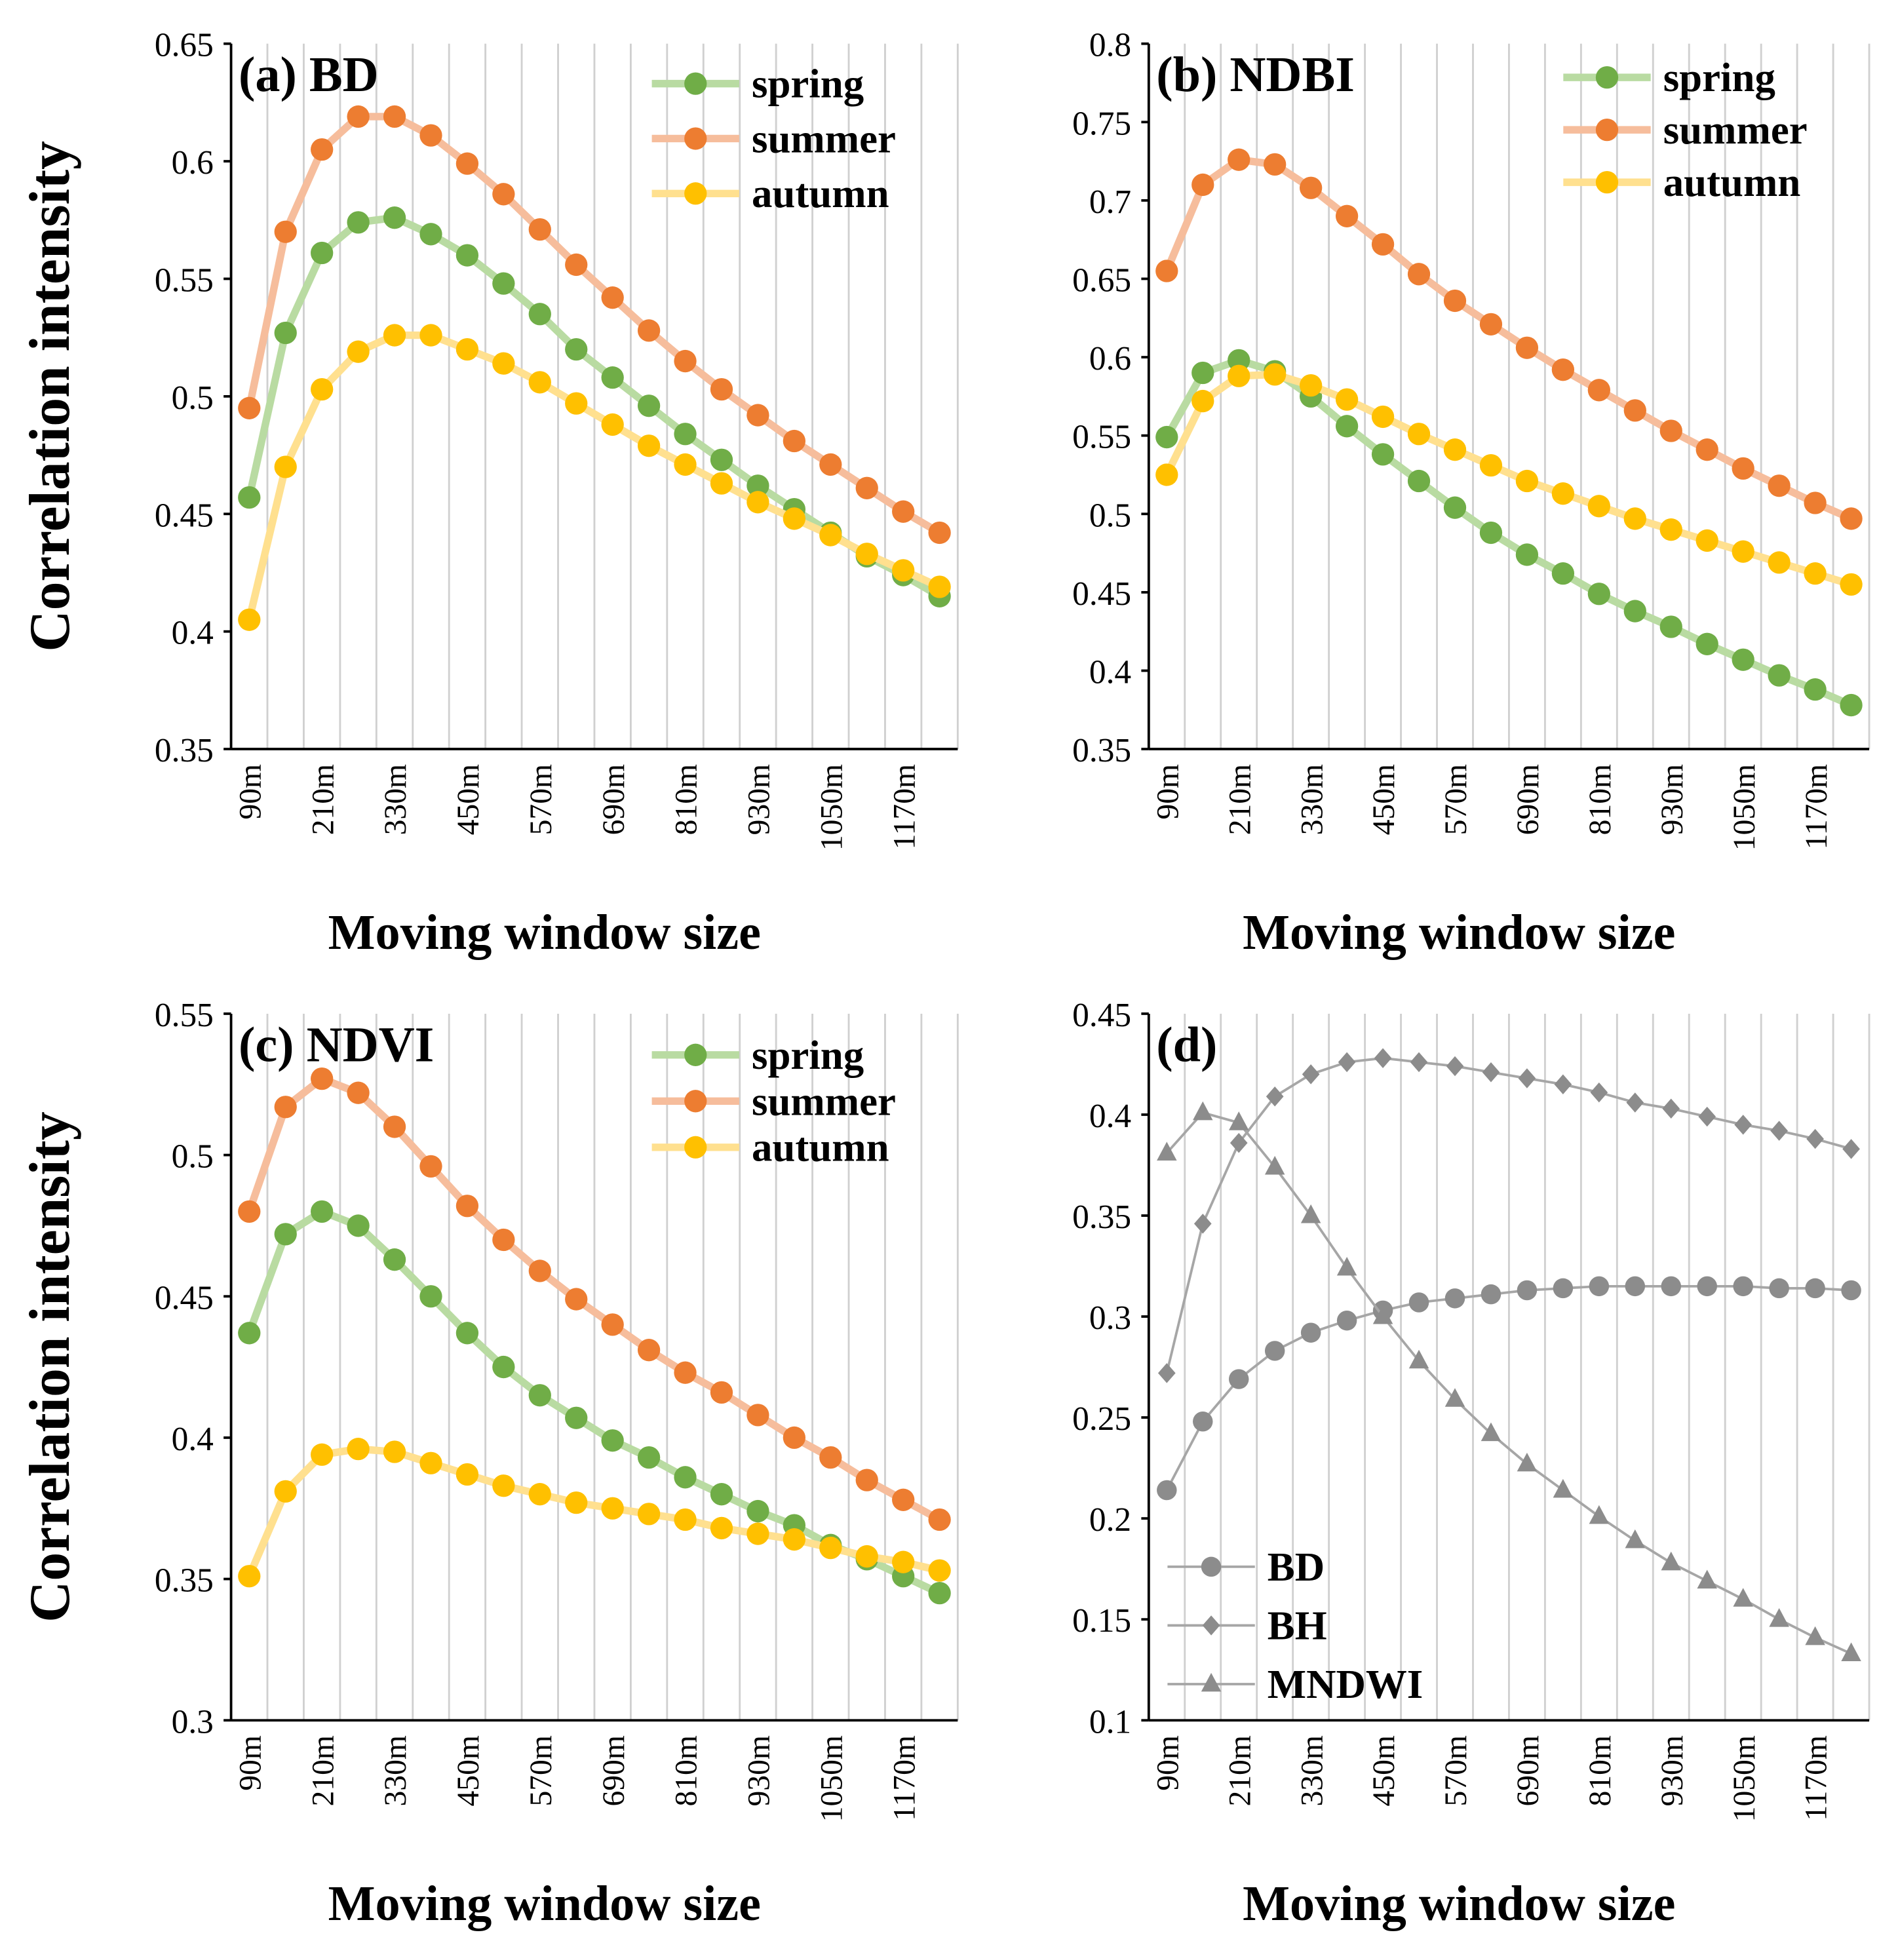 The width and height of the screenshot is (1898, 1960). I want to click on x-axis-label: Moving window size, so click(1459, 1903).